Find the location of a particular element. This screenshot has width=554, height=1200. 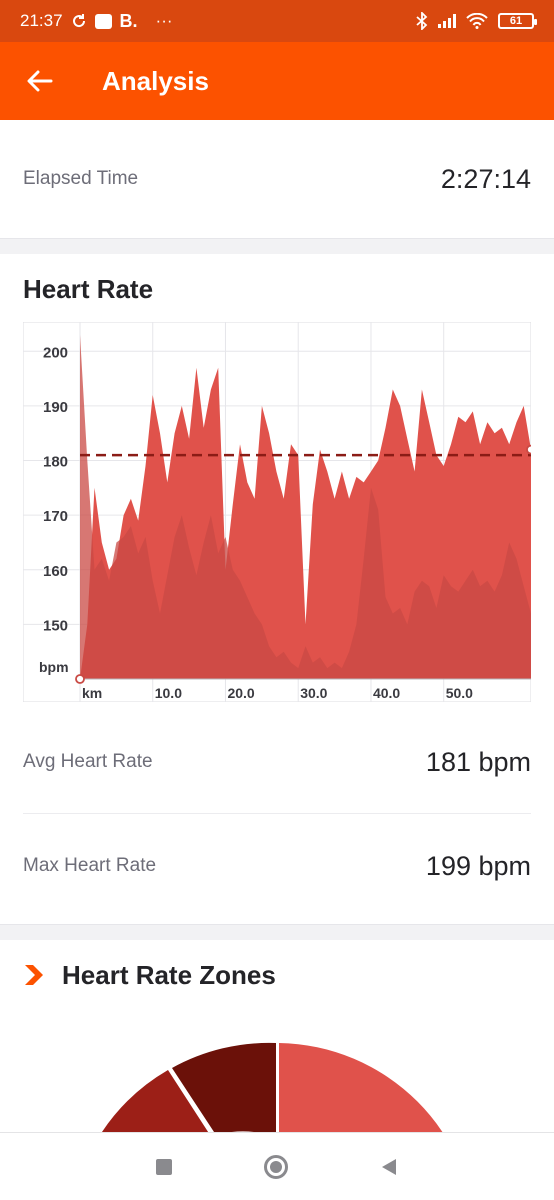

x-tick-label: 50.0 is located at coordinates (459, 693).